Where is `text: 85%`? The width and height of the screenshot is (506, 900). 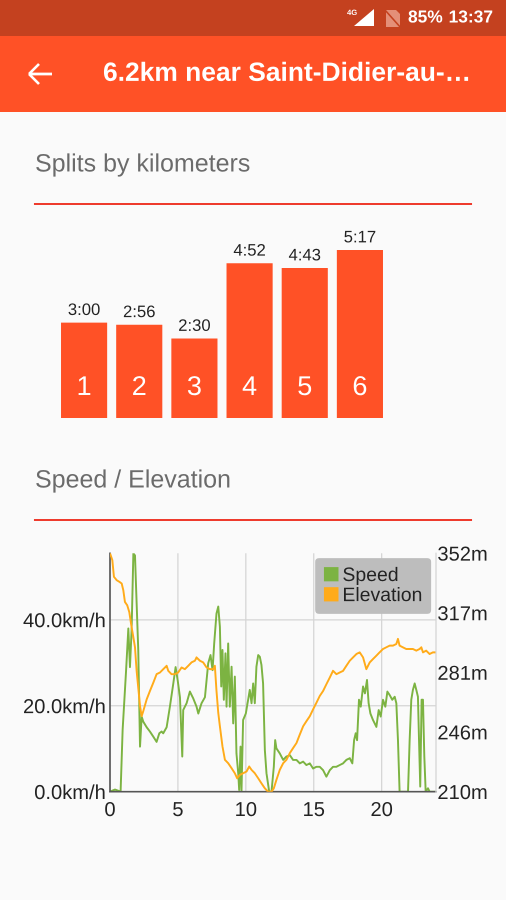 text: 85% is located at coordinates (425, 16).